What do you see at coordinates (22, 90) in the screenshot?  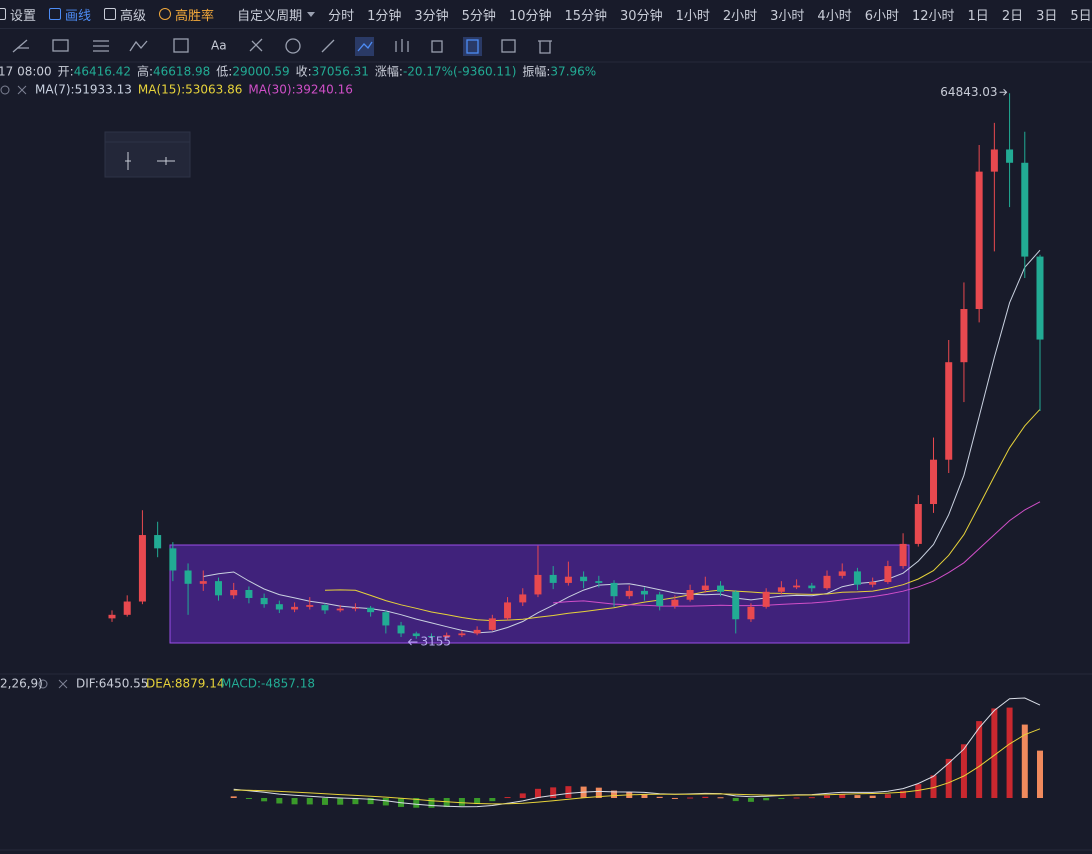 I see `ma-close` at bounding box center [22, 90].